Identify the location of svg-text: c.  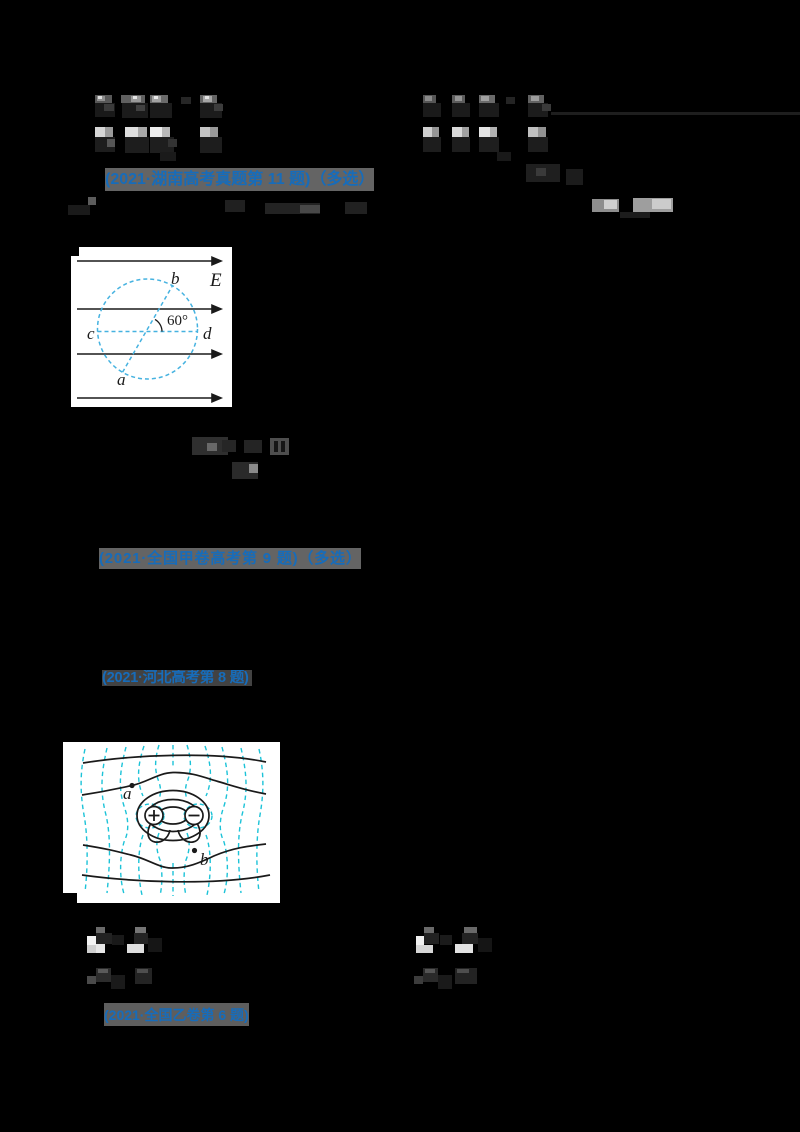
(91, 333).